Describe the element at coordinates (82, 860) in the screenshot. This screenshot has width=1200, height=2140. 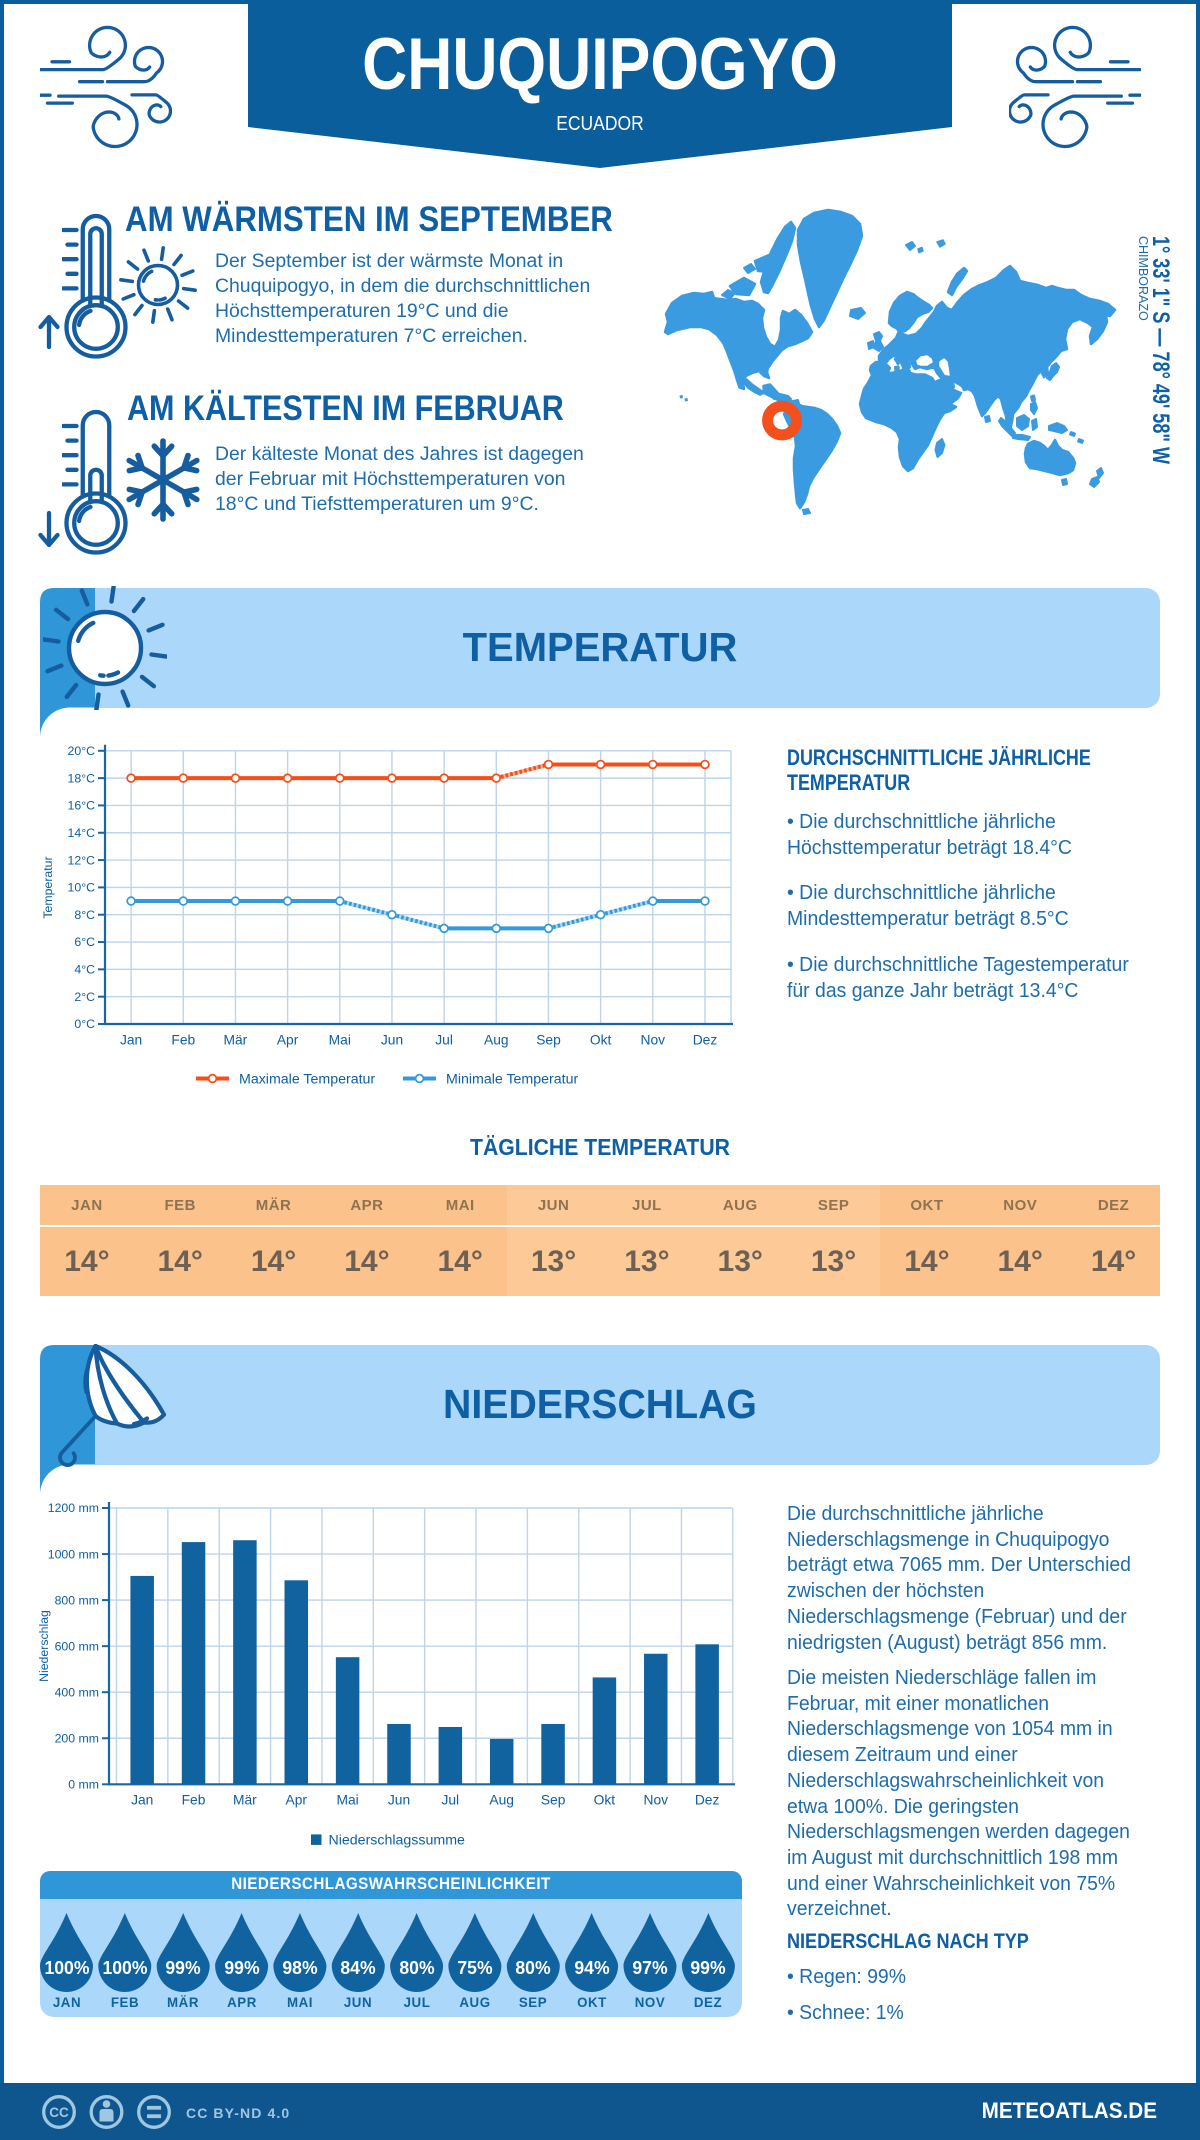
I see `svg-text: 12°C` at that location.